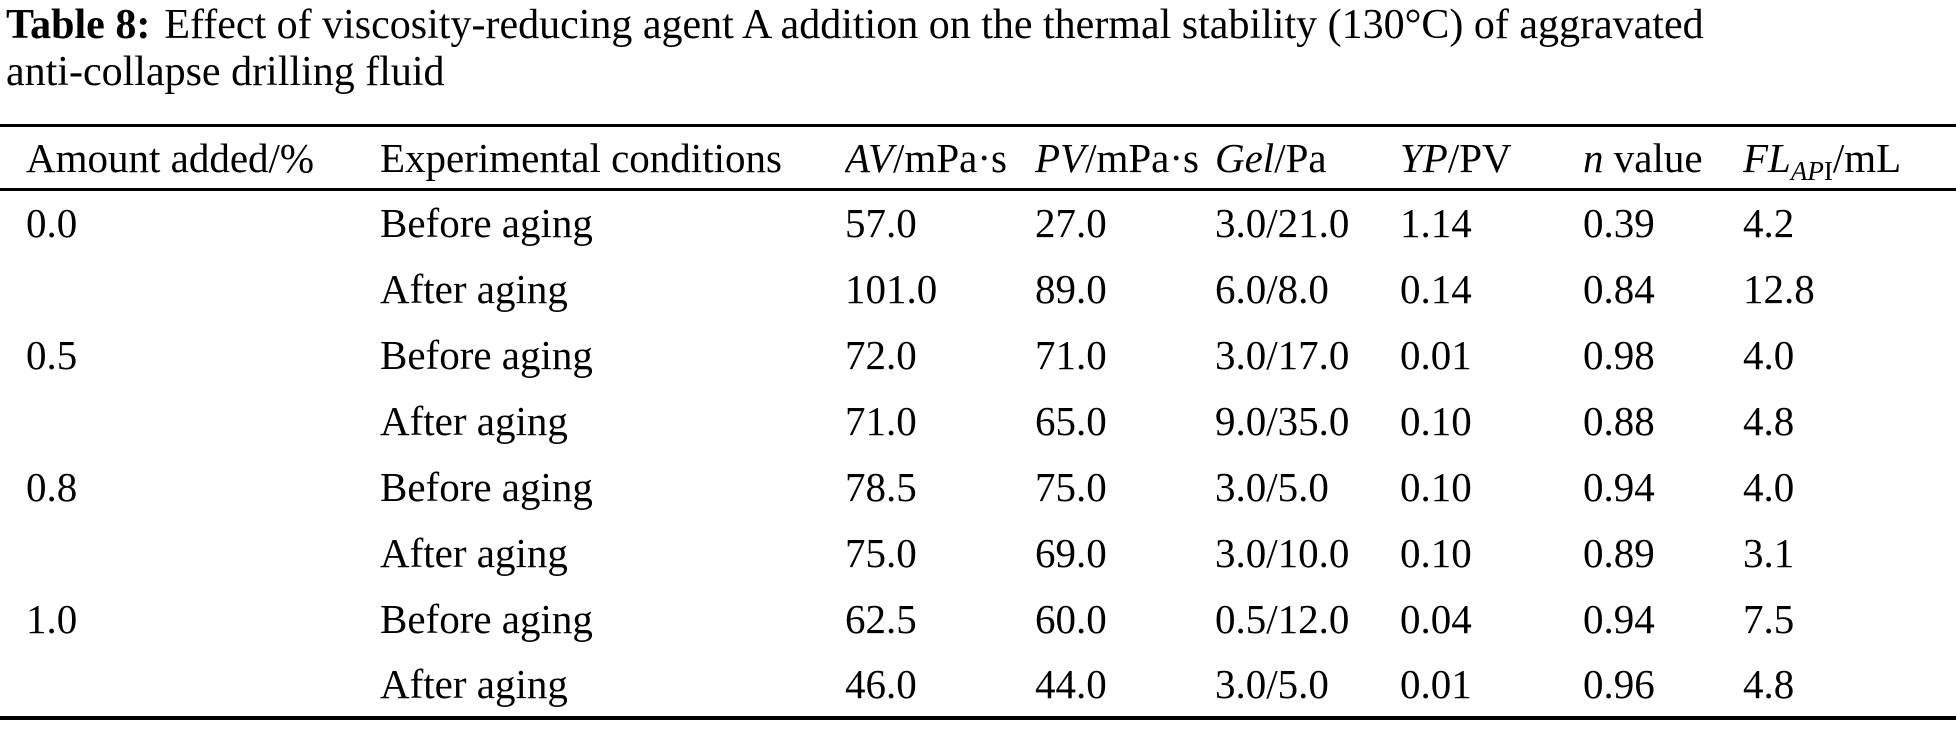 This screenshot has height=734, width=1956. I want to click on col-header-experimental-conditions: Experimental conditions, so click(581, 157).